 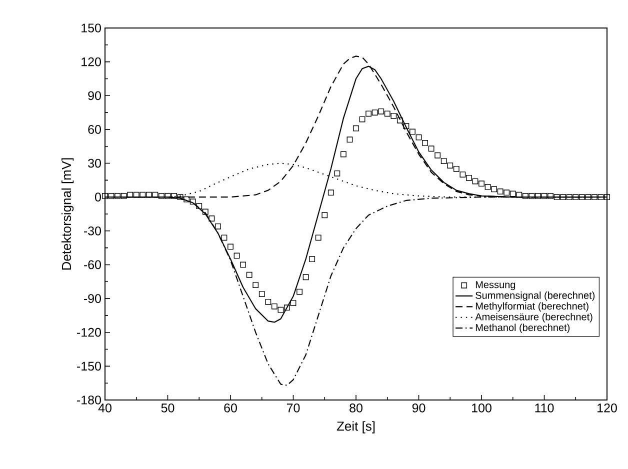 What do you see at coordinates (94, 95) in the screenshot?
I see `y-tick-label: 90` at bounding box center [94, 95].